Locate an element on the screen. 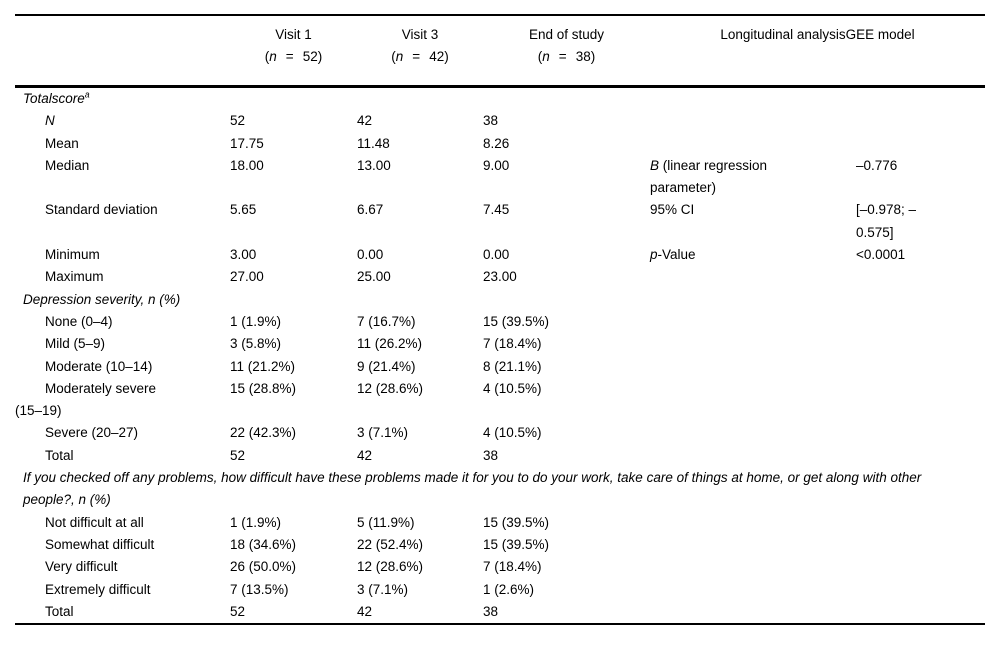 The height and width of the screenshot is (653, 1000). table-row: Total 52 42 38 is located at coordinates (500, 456).